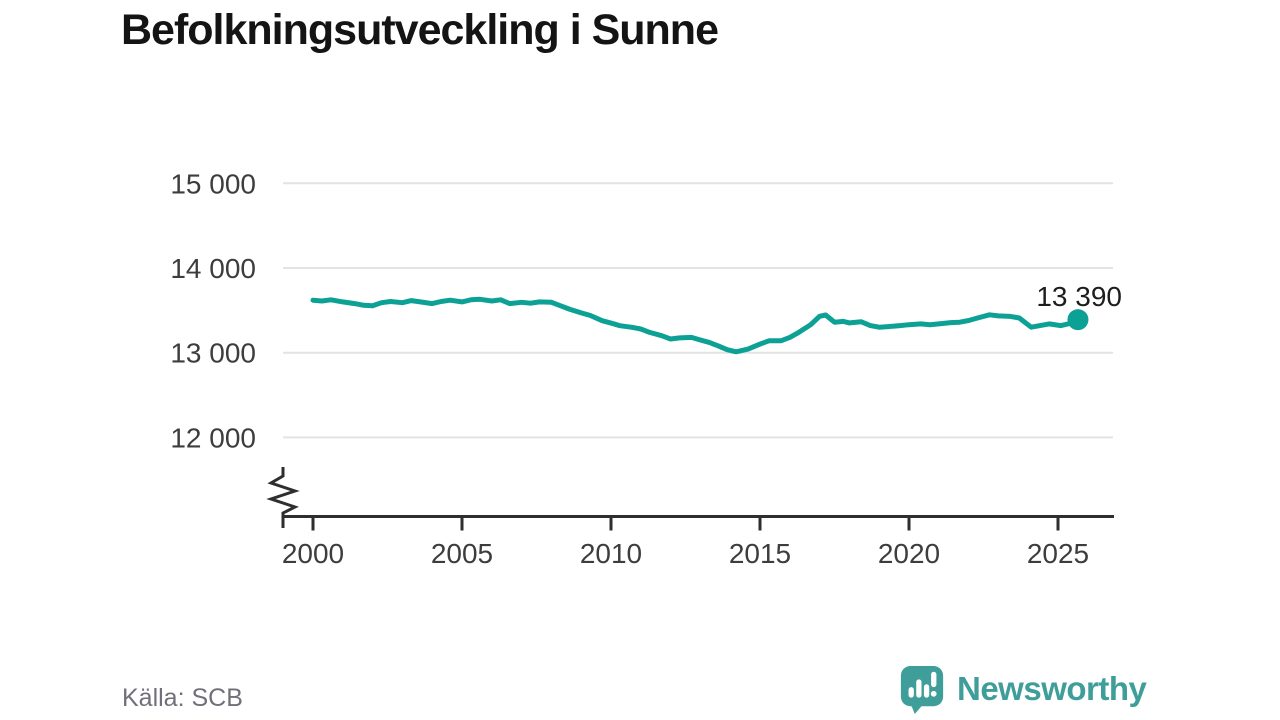  Describe the element at coordinates (213, 183) in the screenshot. I see `y-tick-label: 15 000` at that location.